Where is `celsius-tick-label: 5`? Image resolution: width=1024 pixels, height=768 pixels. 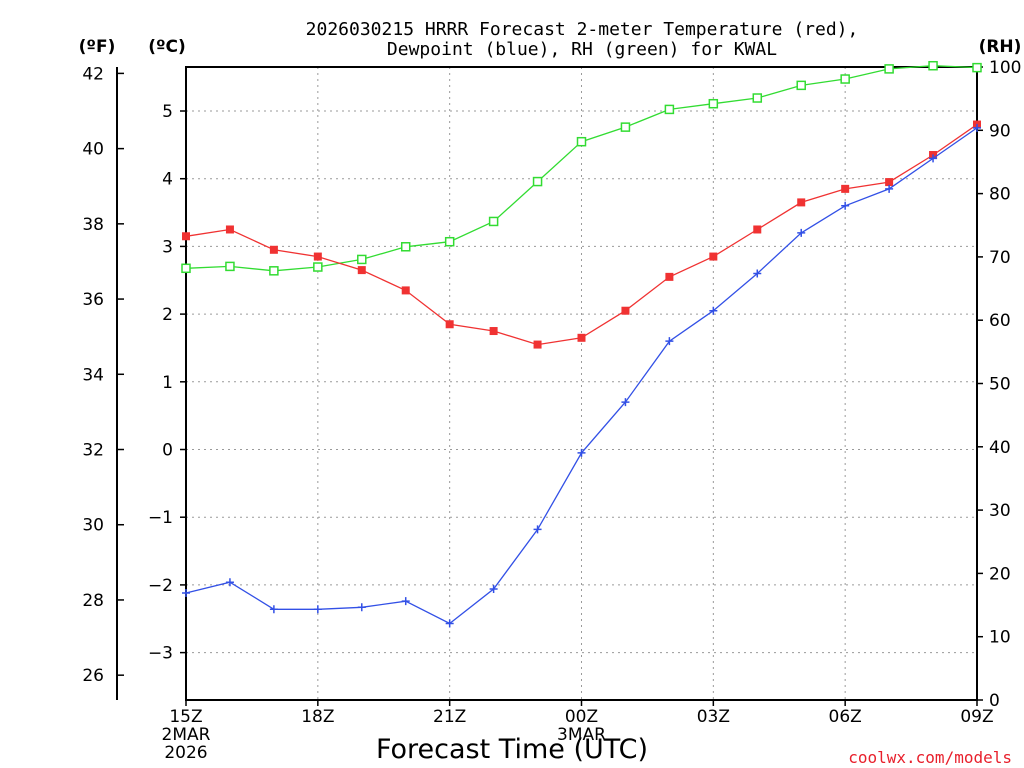 celsius-tick-label: 5 is located at coordinates (167, 112).